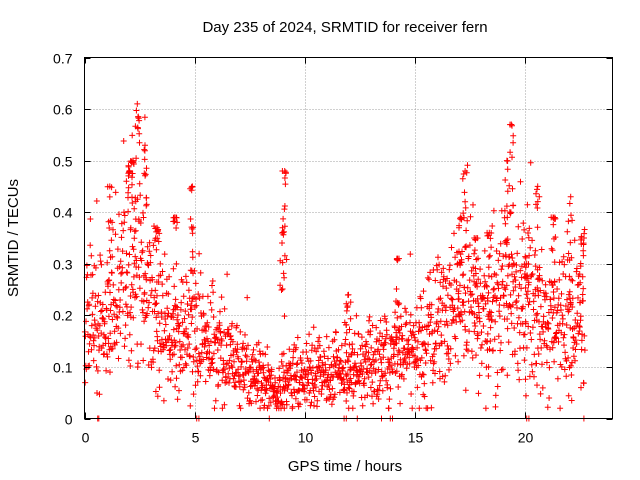  Describe the element at coordinates (306, 438) in the screenshot. I see `x-tick-label: 10` at that location.